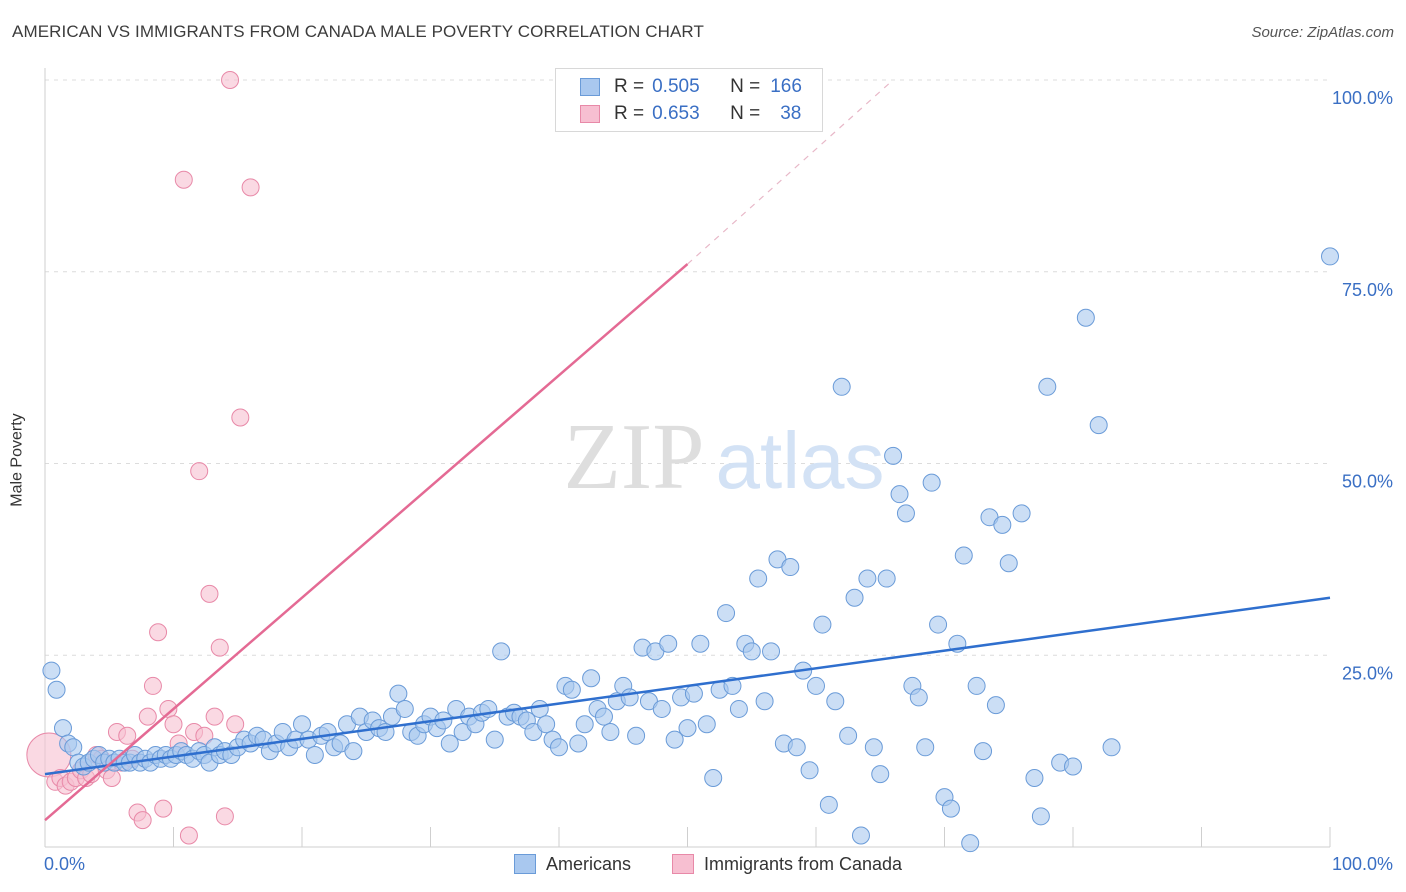  What do you see at coordinates (1362, 864) in the screenshot?
I see `x-tick-label-max: 100.0%` at bounding box center [1362, 864].